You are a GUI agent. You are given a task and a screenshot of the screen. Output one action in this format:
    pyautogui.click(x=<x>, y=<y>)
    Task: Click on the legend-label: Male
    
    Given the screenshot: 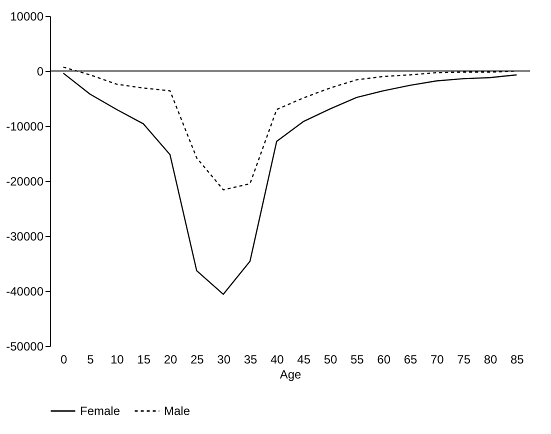 What is the action you would take?
    pyautogui.click(x=177, y=411)
    